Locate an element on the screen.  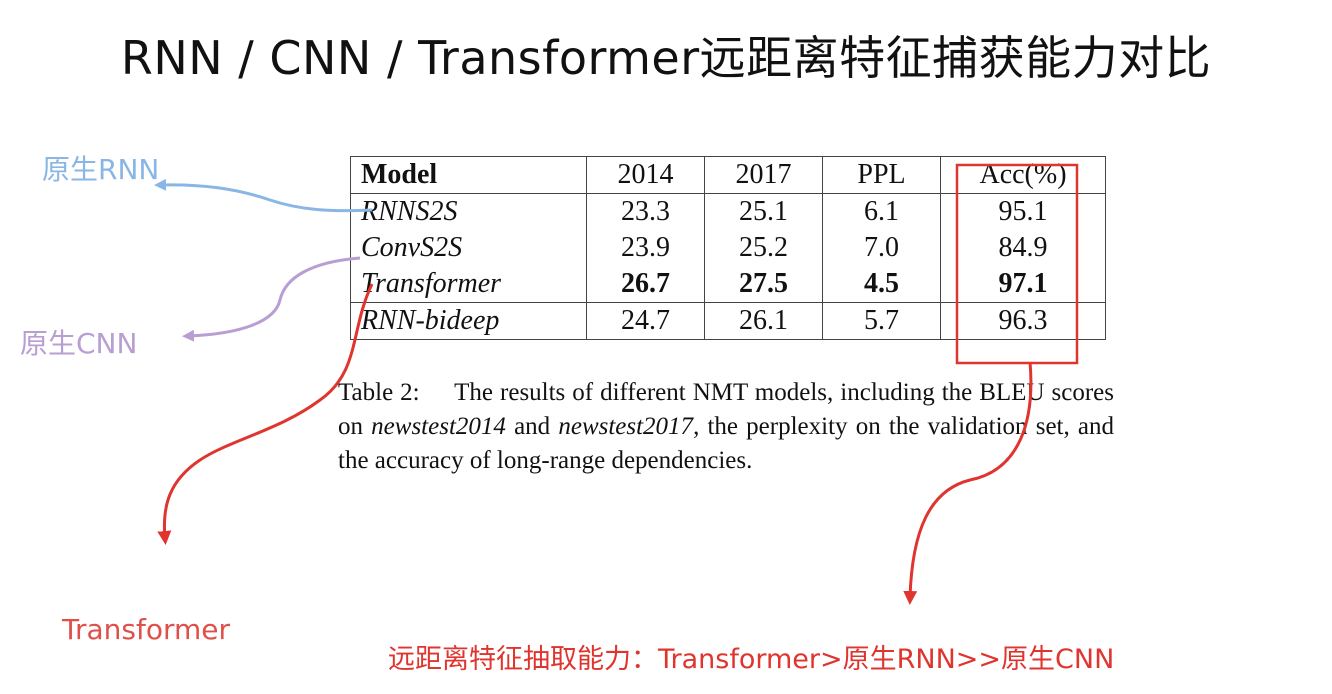
header-2014: 2014 is located at coordinates (645, 175).